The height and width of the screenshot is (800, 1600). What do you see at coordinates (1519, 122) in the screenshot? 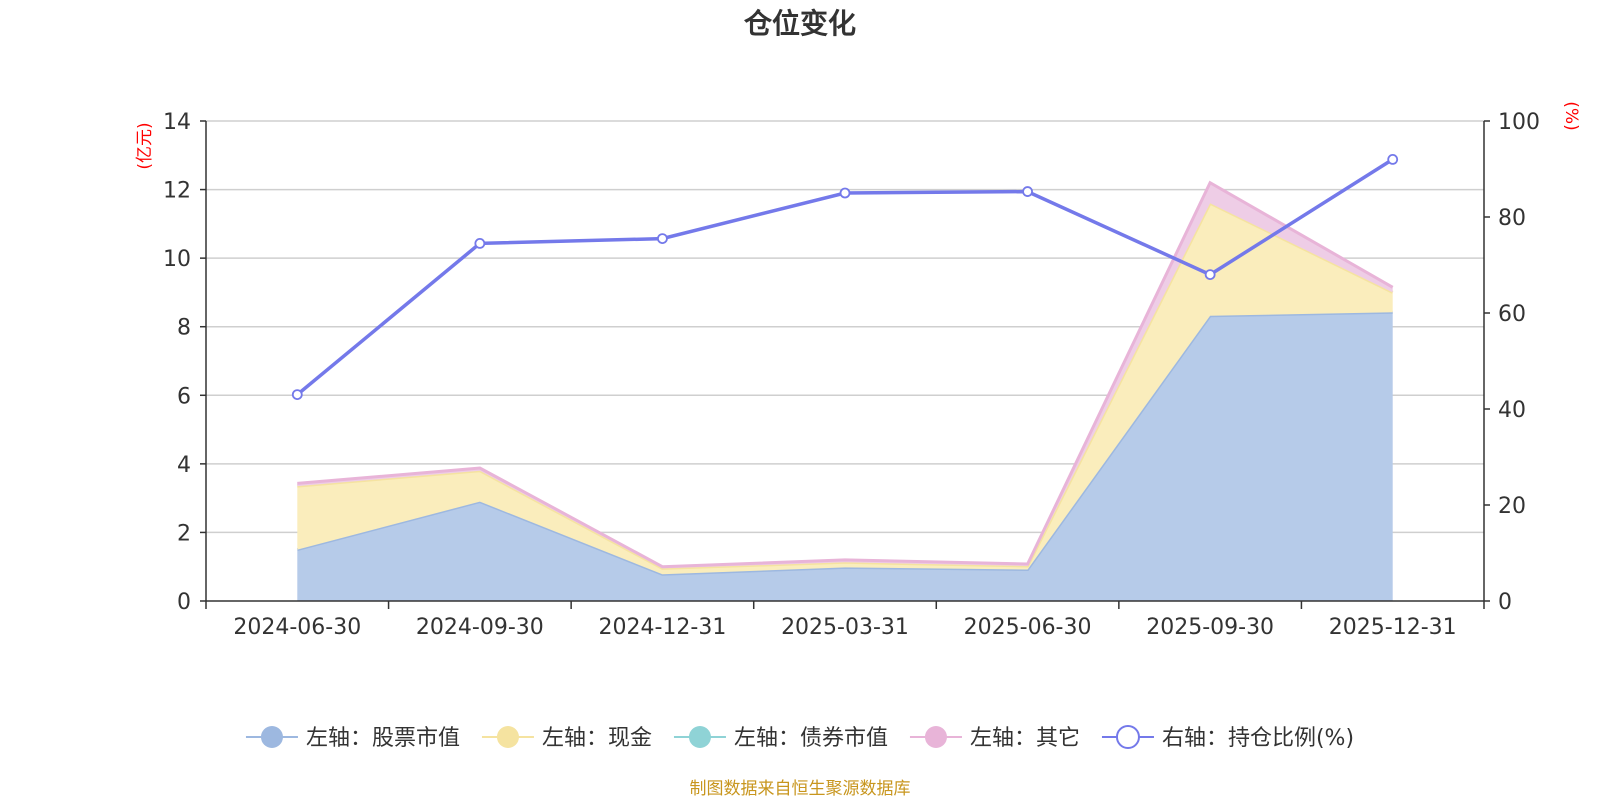
I see `right-axis-tick-label: 100` at bounding box center [1519, 122].